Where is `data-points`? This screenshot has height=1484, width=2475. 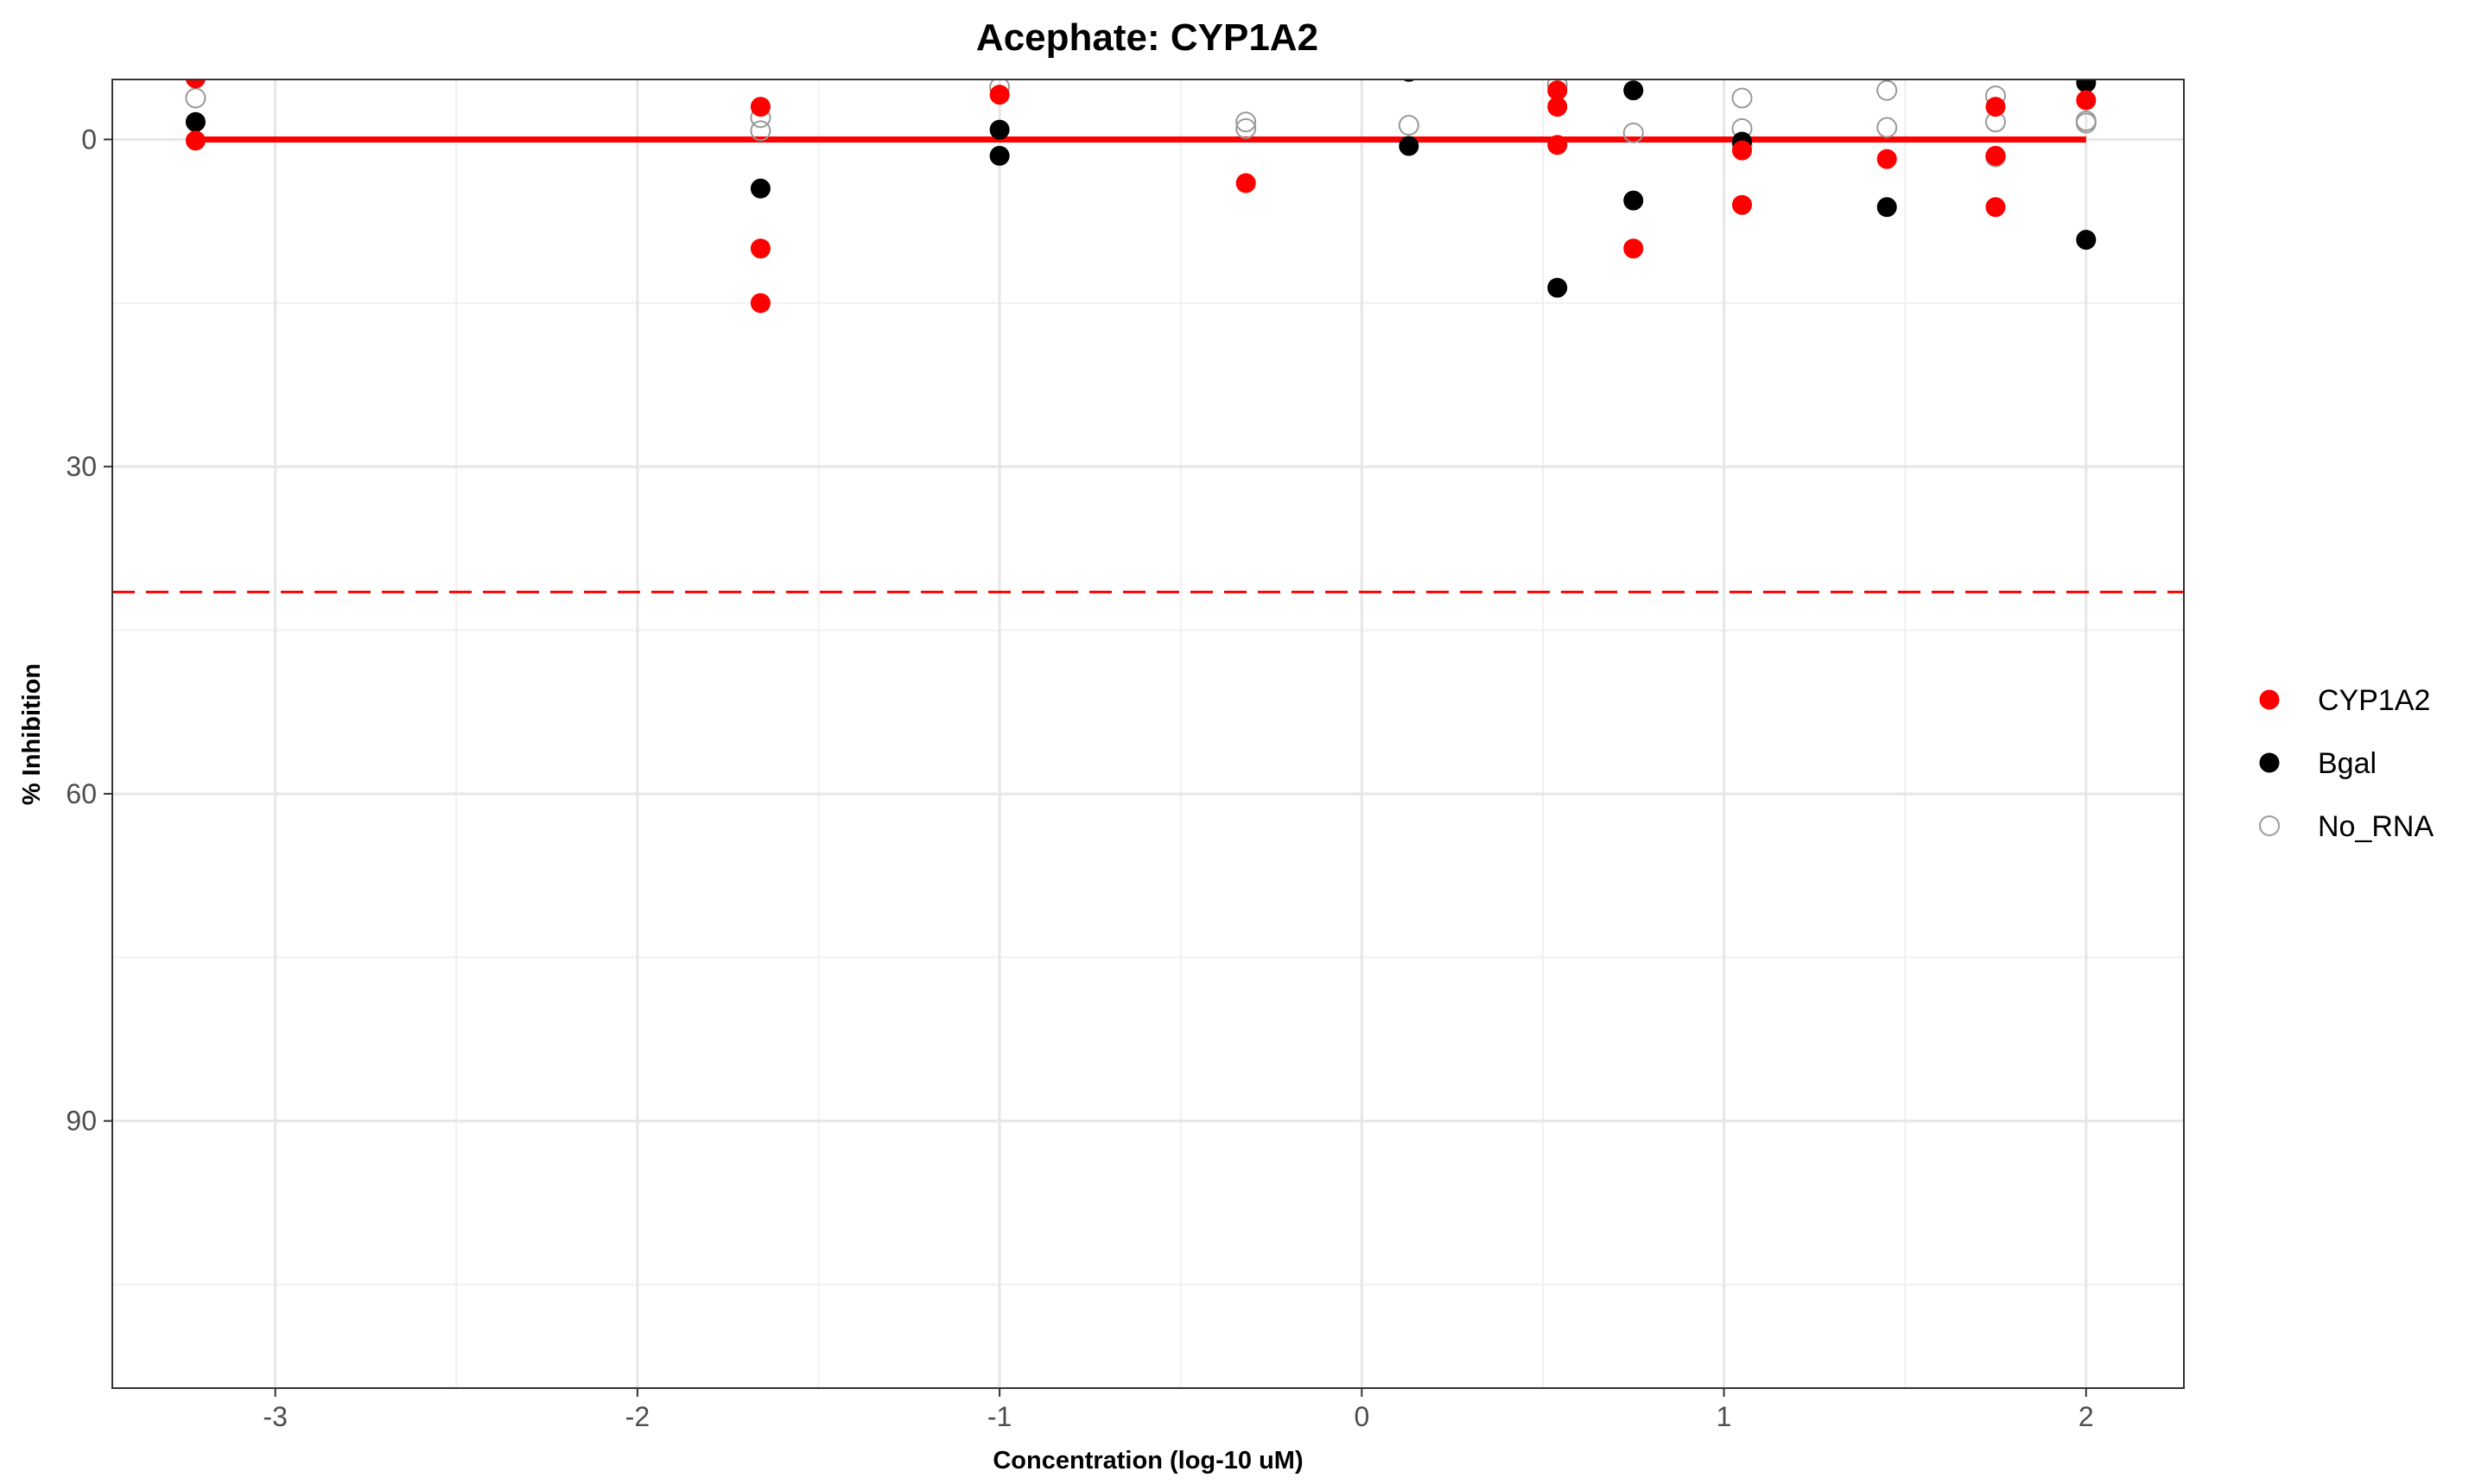
data-points is located at coordinates (1141, 196).